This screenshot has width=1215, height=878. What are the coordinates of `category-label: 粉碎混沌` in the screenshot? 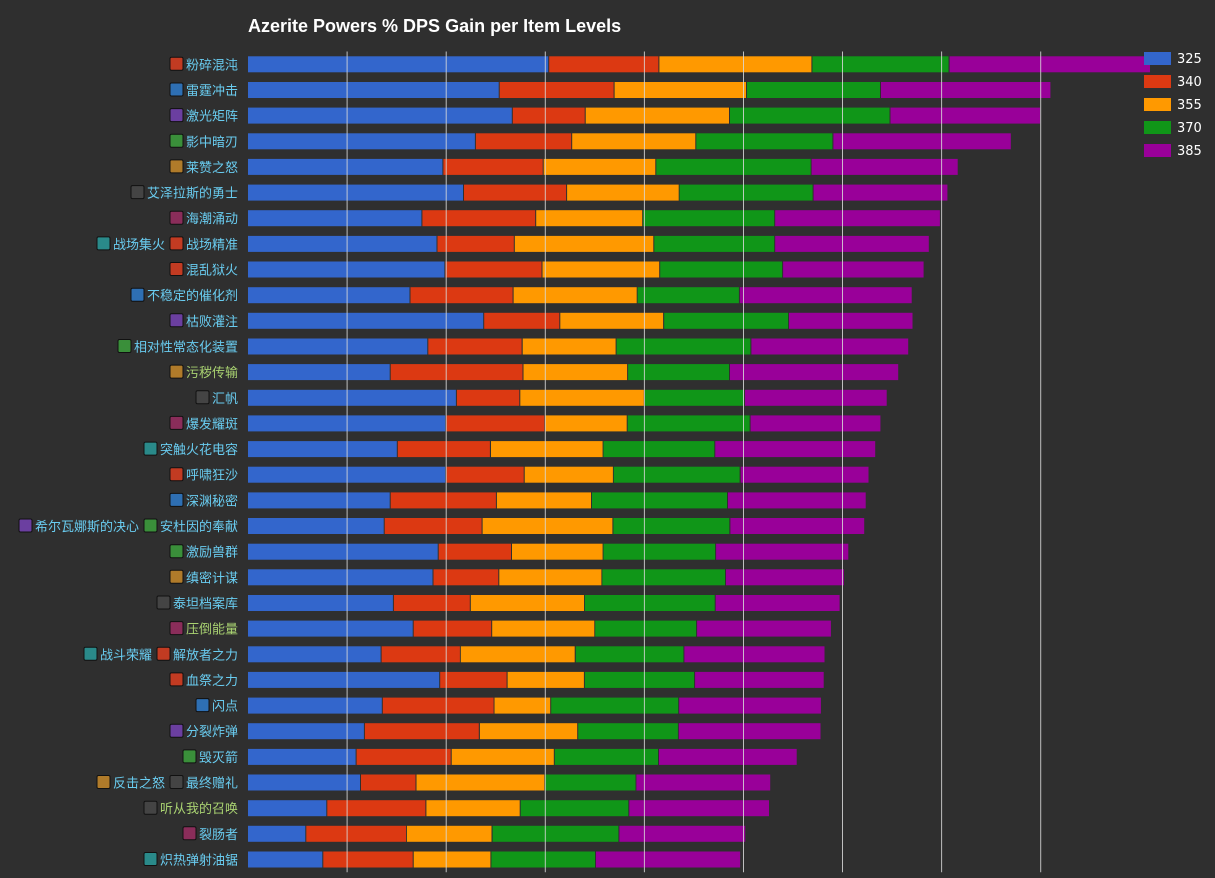 It's located at (212, 65).